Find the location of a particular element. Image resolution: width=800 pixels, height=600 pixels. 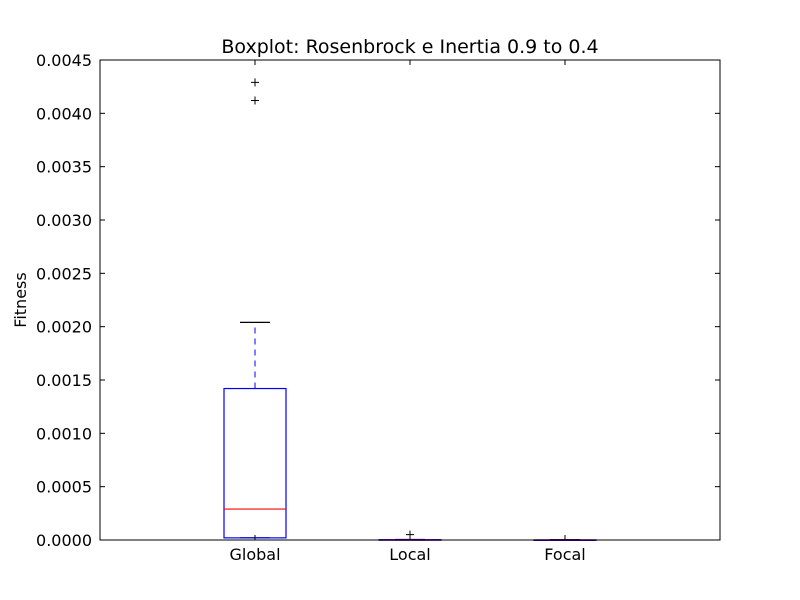

box-iqr is located at coordinates (255, 463).